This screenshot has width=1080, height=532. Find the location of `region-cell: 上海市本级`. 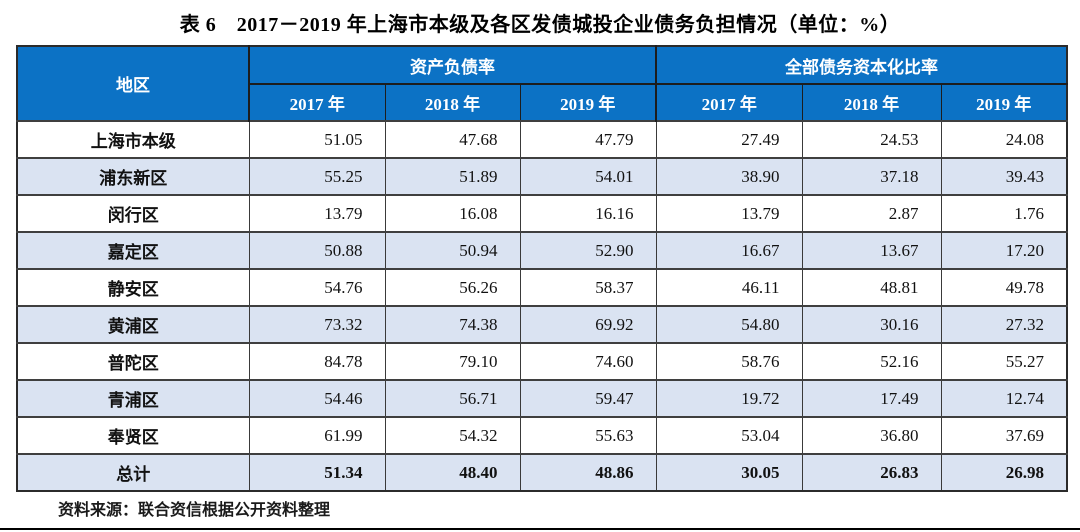

region-cell: 上海市本级 is located at coordinates (133, 139).